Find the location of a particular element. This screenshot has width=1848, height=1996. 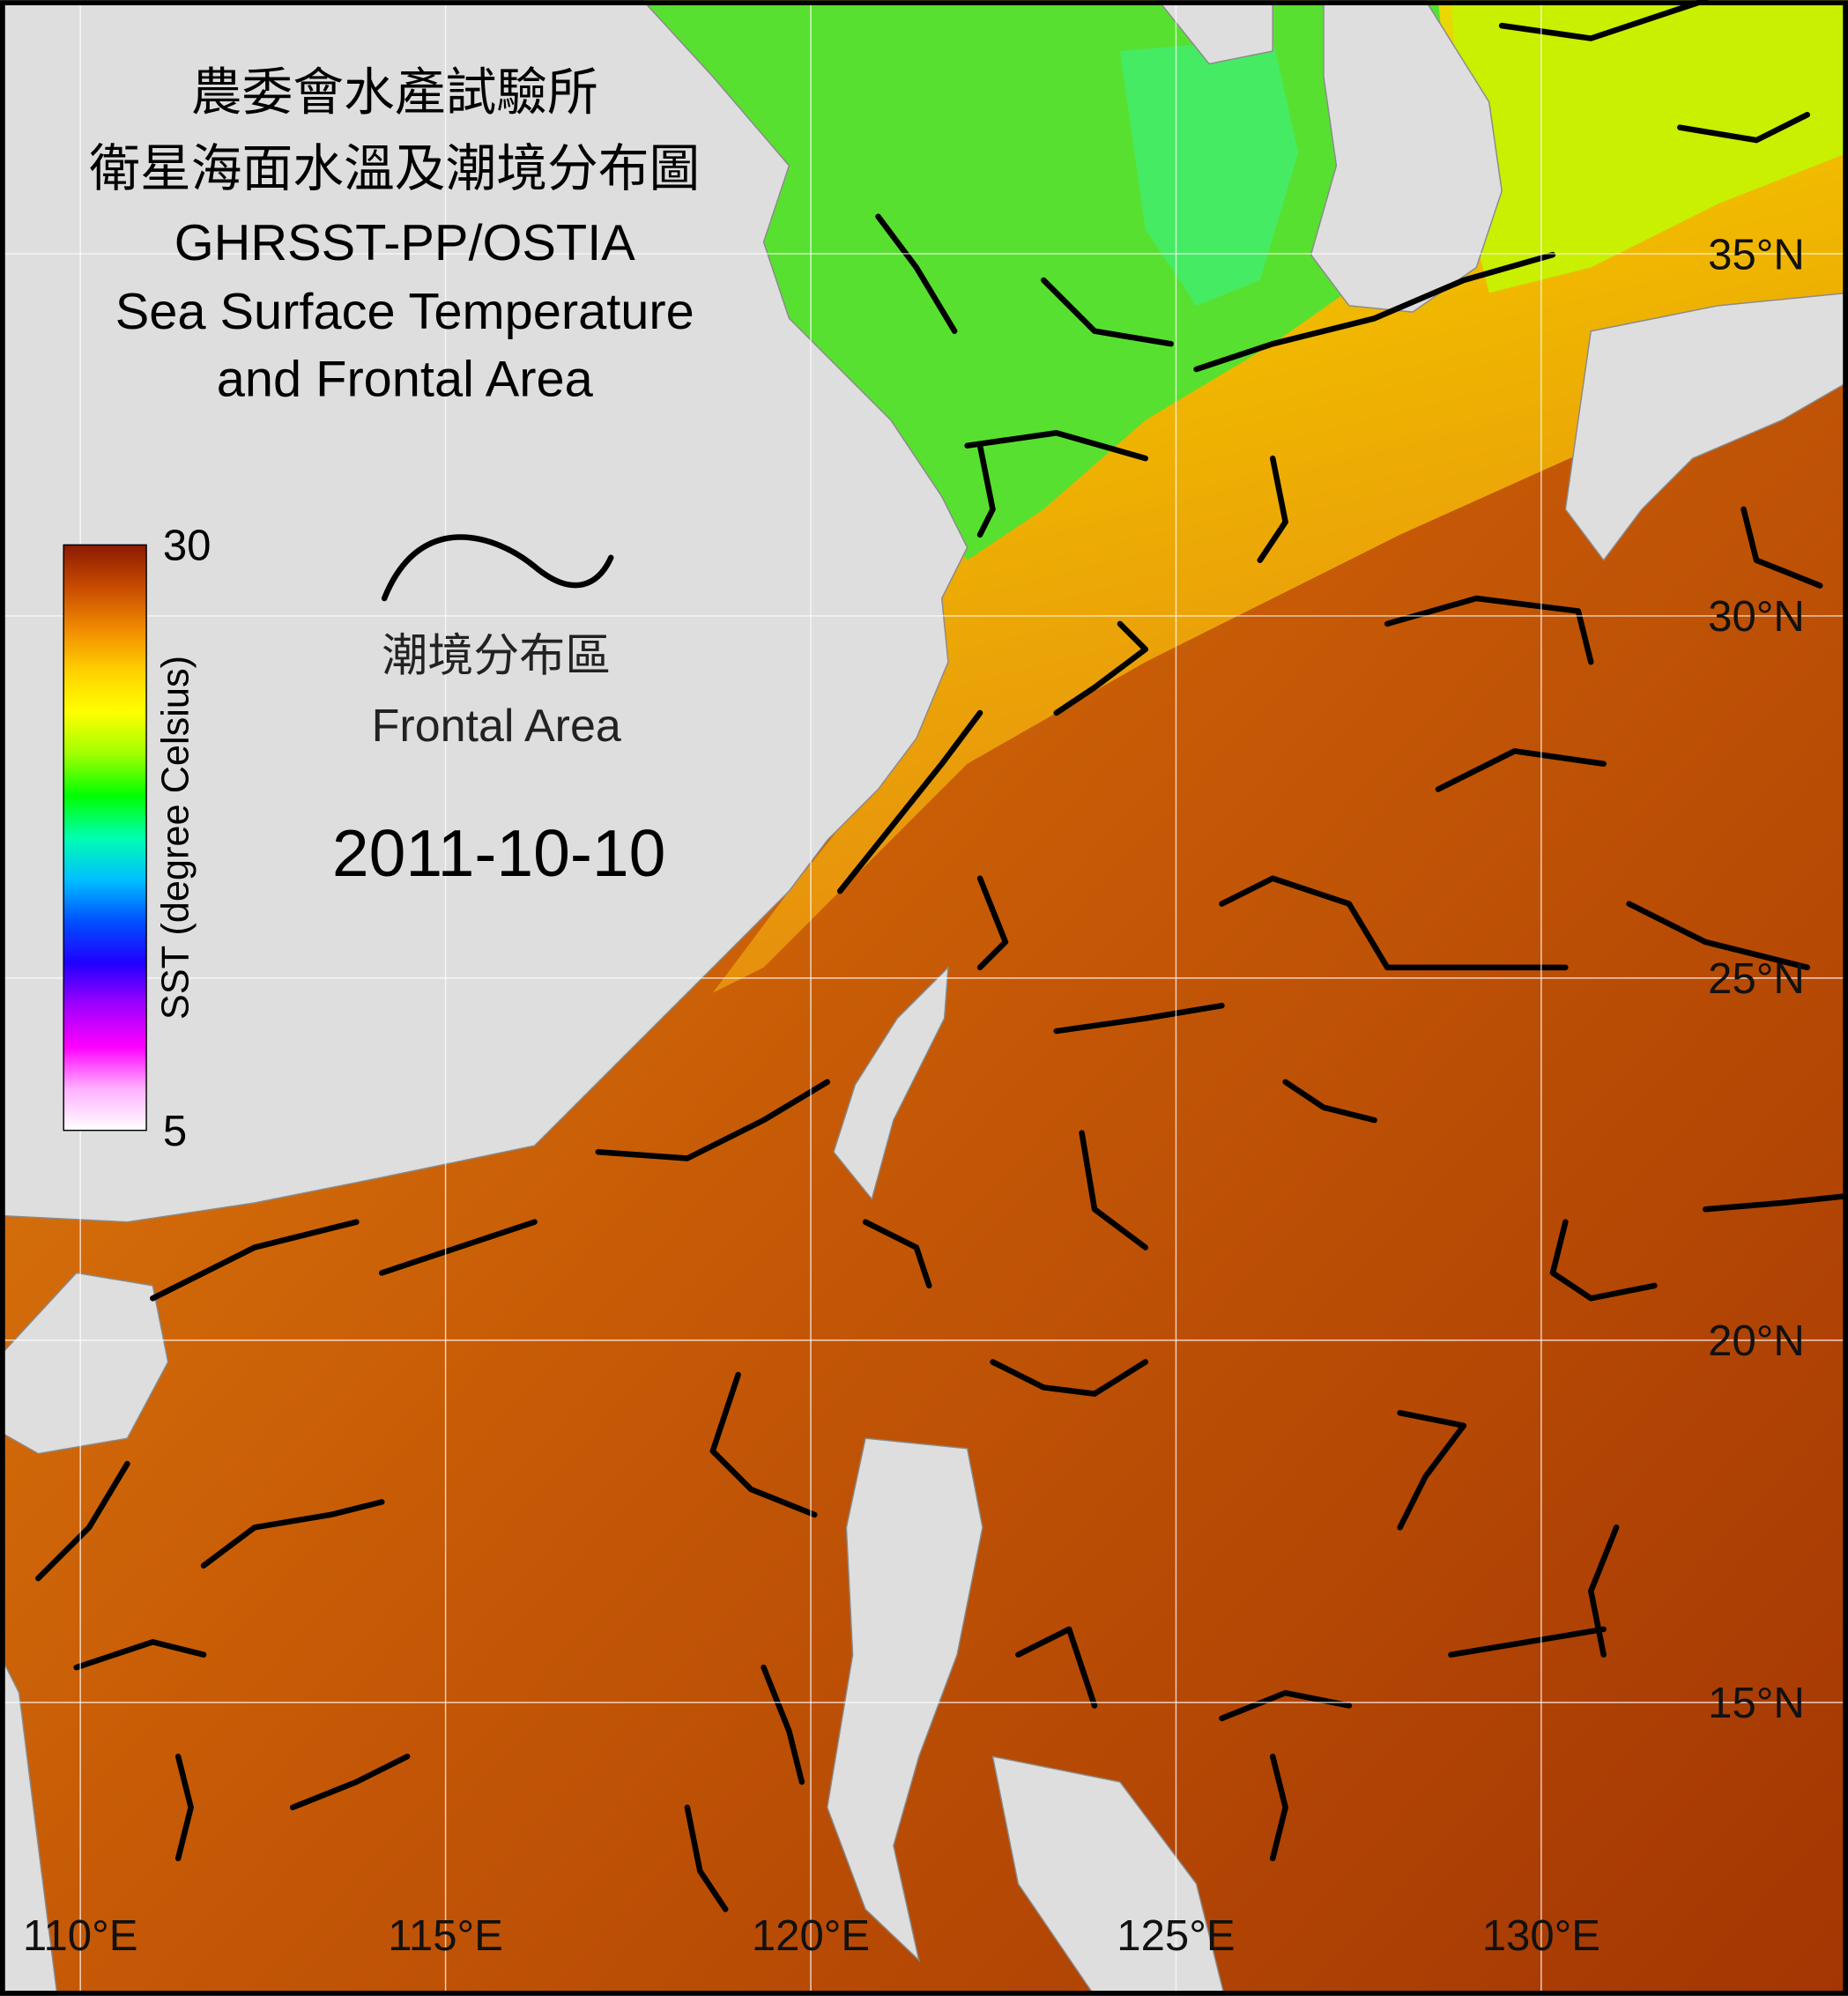

colorbar is located at coordinates (105, 838).